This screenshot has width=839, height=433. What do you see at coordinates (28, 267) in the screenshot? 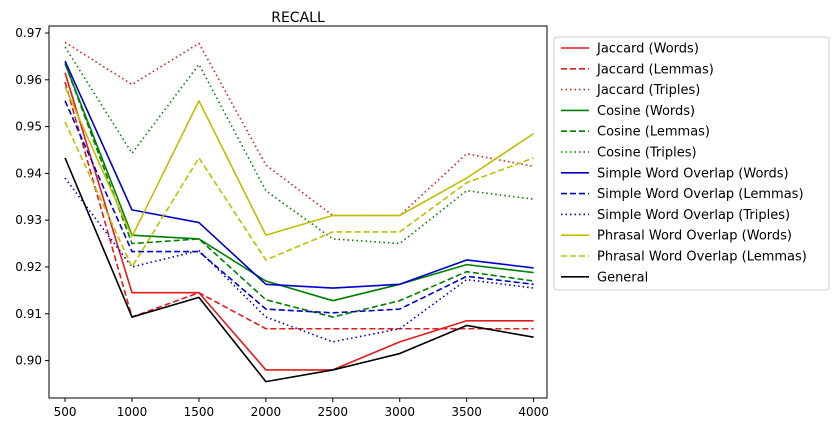
I see `y-tick-label-2: 0.92` at bounding box center [28, 267].